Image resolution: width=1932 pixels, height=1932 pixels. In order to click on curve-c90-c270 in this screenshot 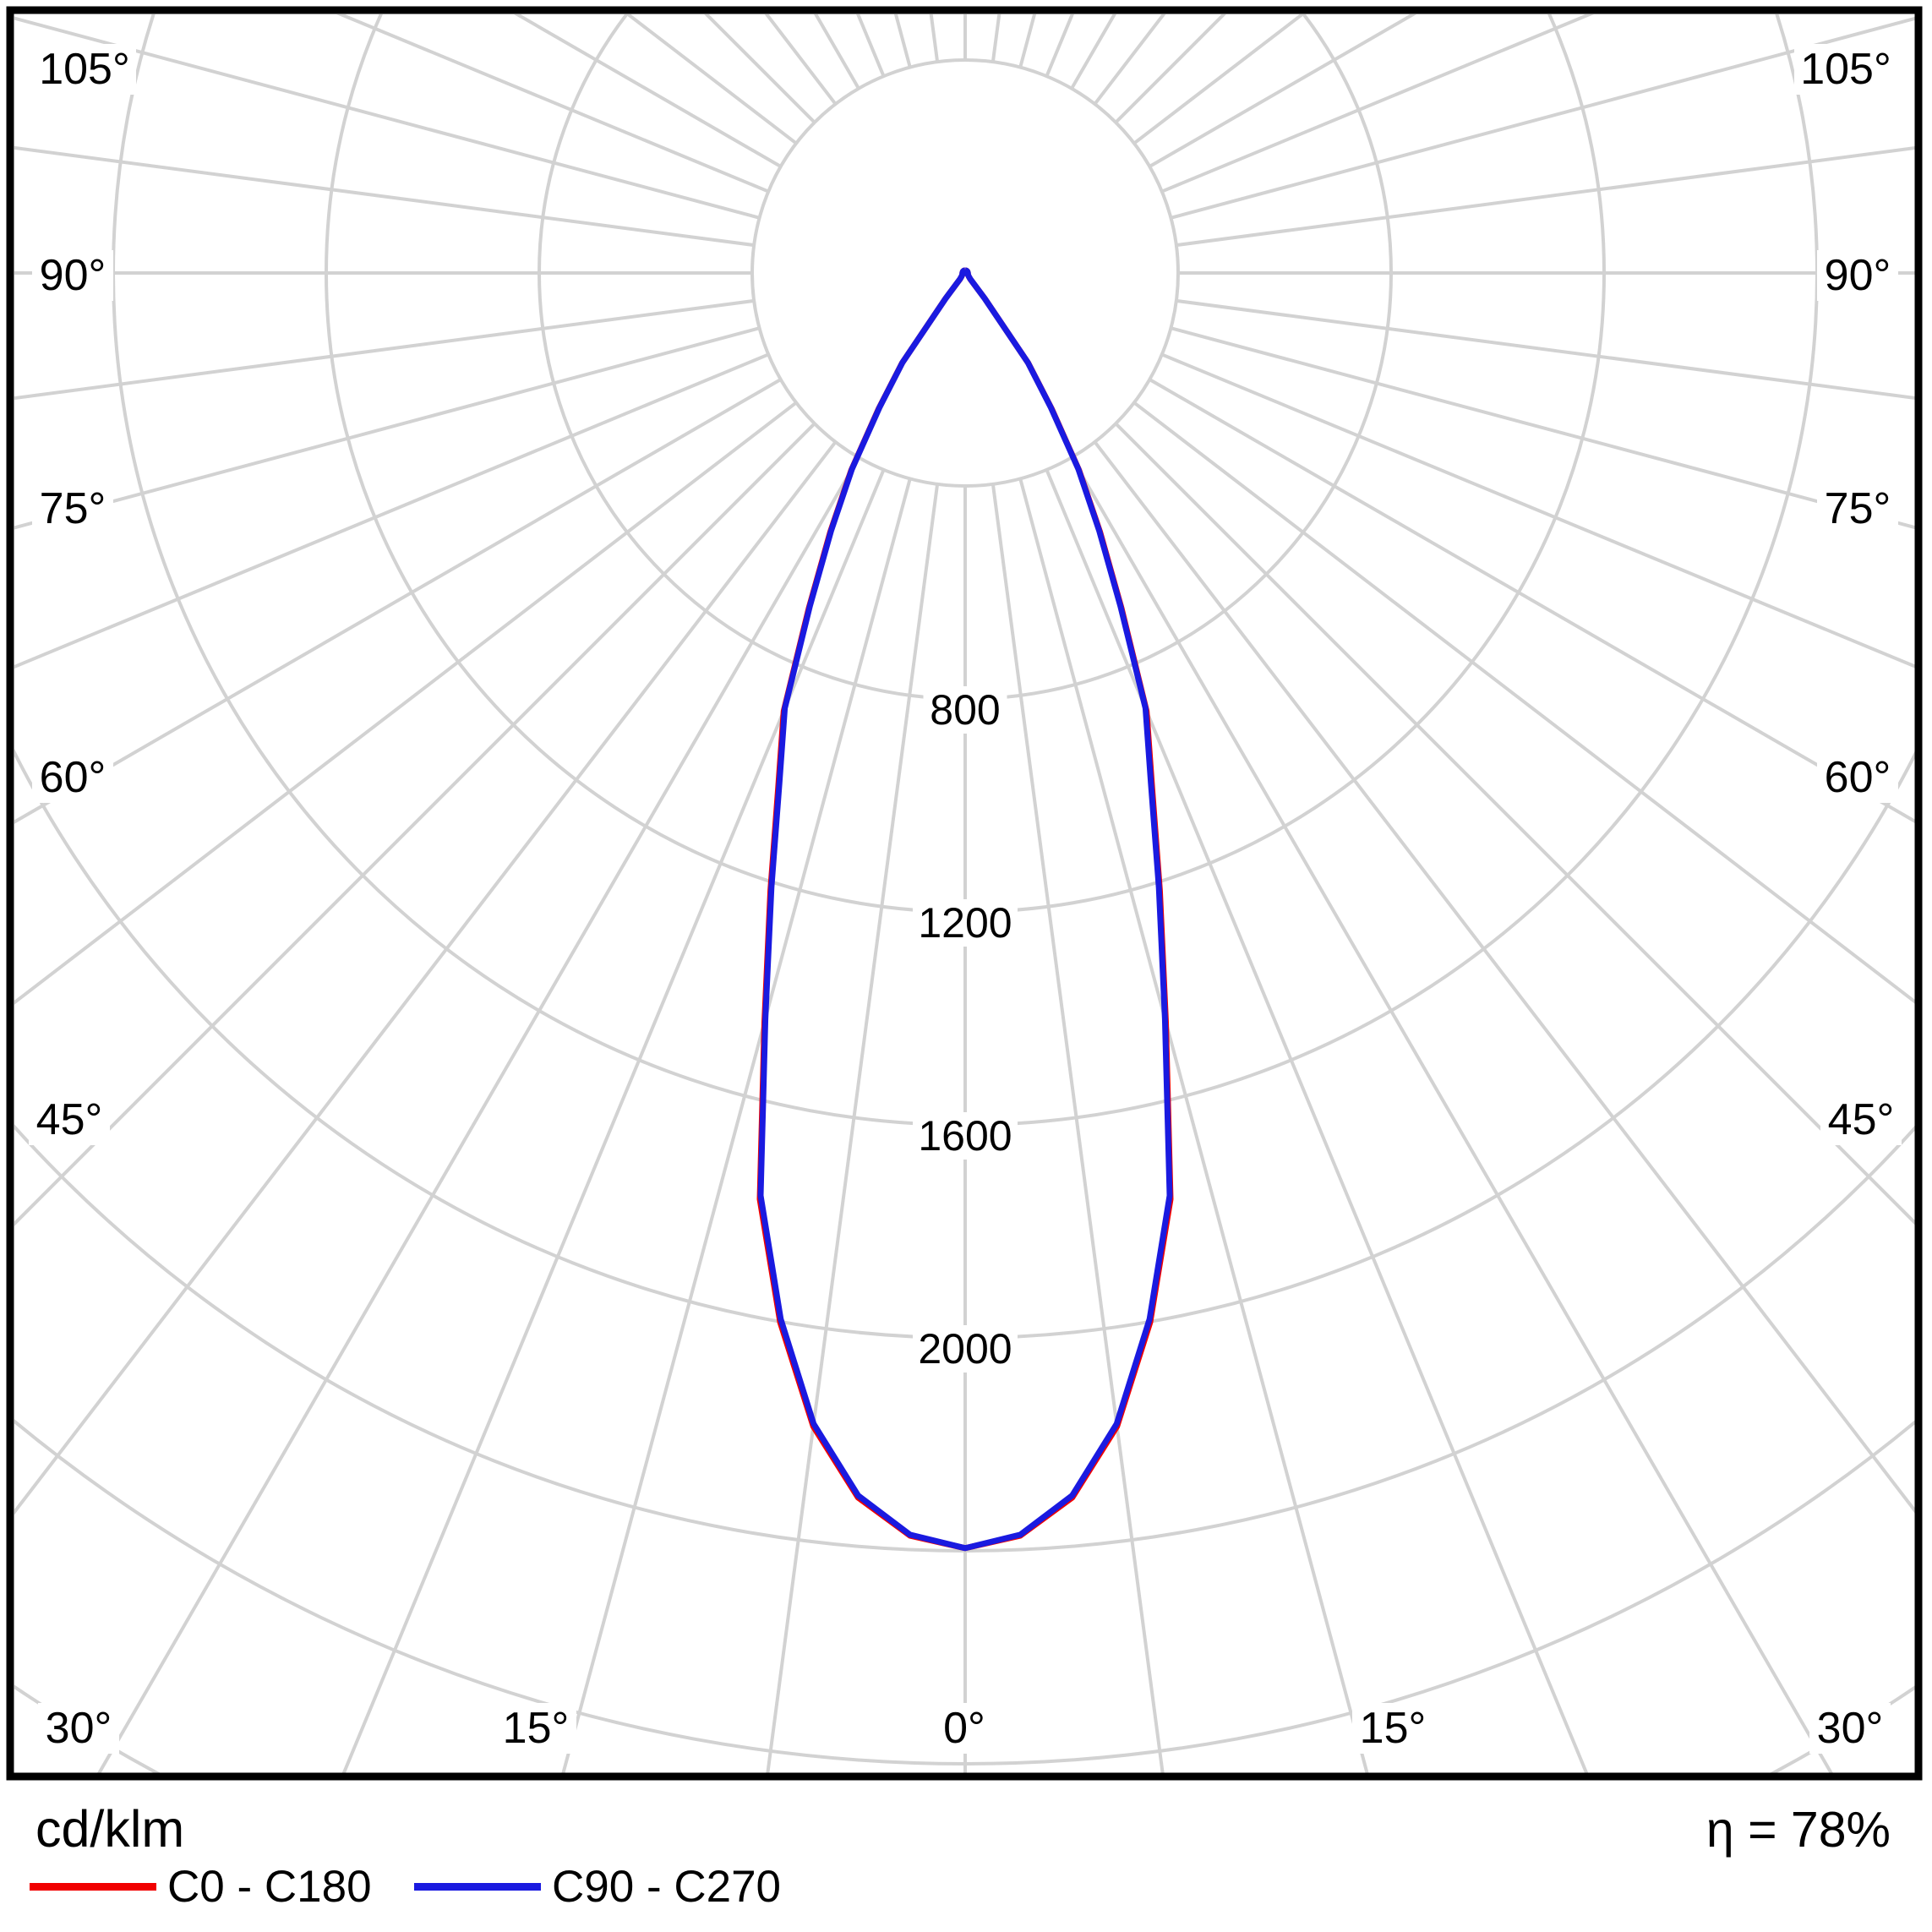, I will do `click(965, 909)`.